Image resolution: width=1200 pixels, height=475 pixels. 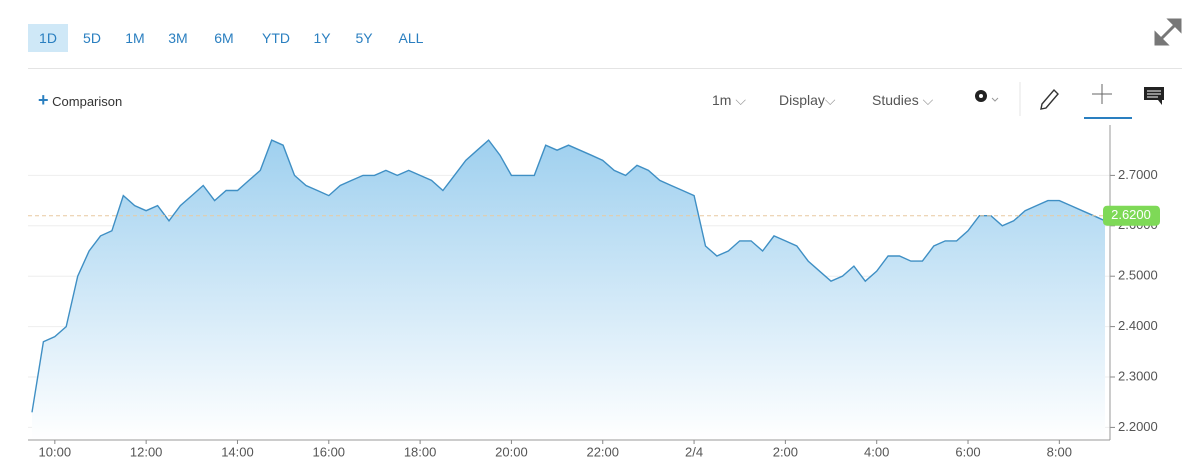 What do you see at coordinates (135, 38) in the screenshot?
I see `range-button: 1M` at bounding box center [135, 38].